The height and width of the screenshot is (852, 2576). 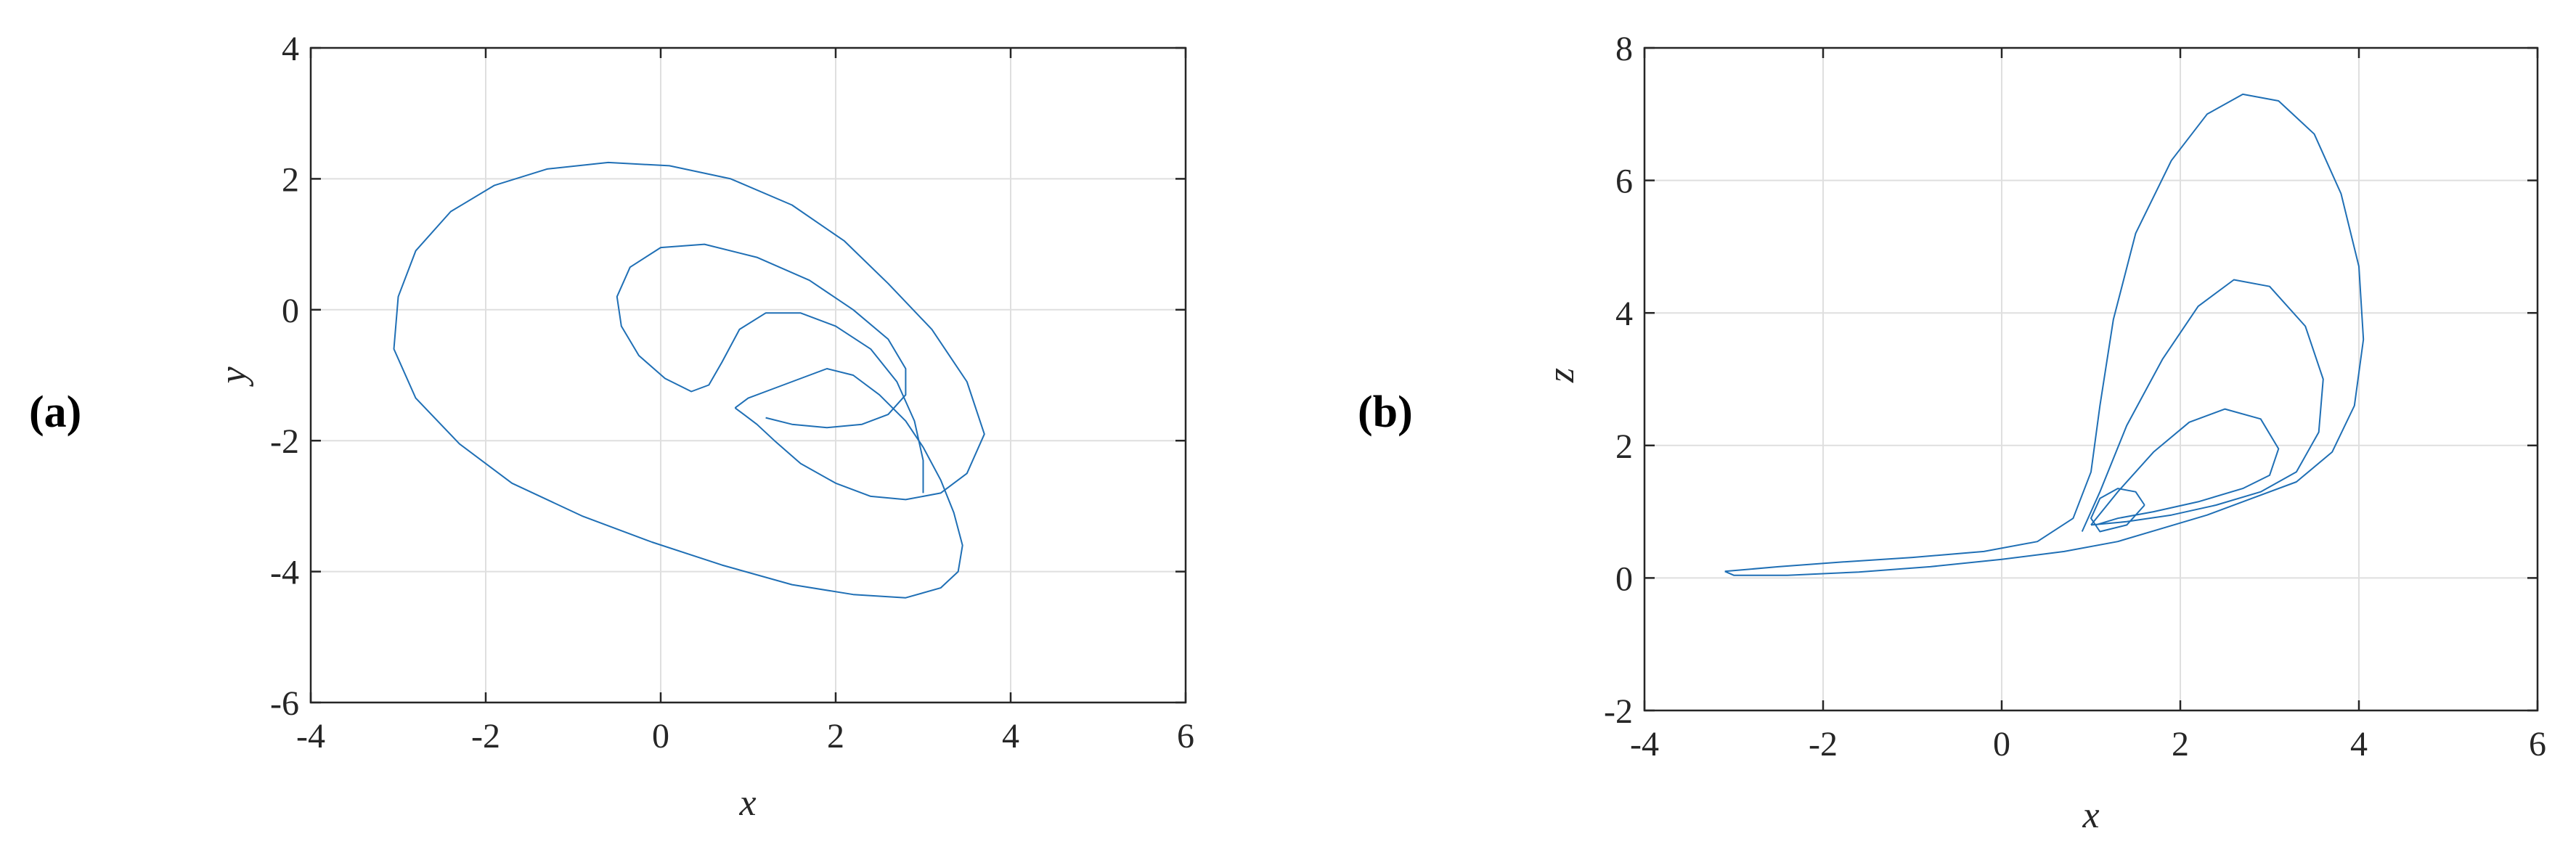 What do you see at coordinates (1624, 579) in the screenshot?
I see `panel-b-ytick-label-1: 0` at bounding box center [1624, 579].